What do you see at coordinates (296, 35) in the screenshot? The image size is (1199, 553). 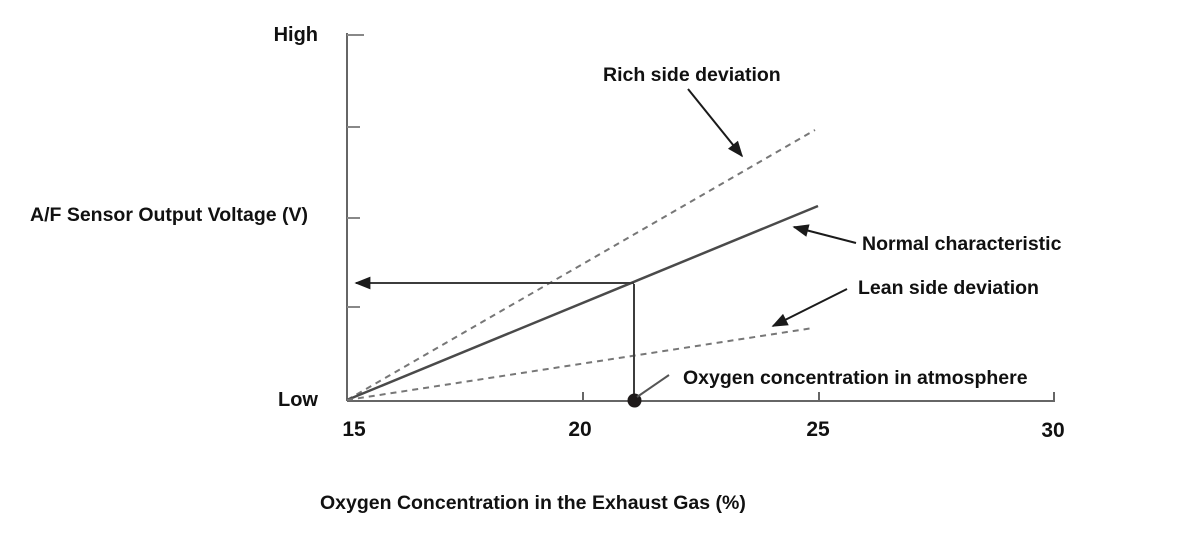 I see `y-axis-high-label: High` at bounding box center [296, 35].